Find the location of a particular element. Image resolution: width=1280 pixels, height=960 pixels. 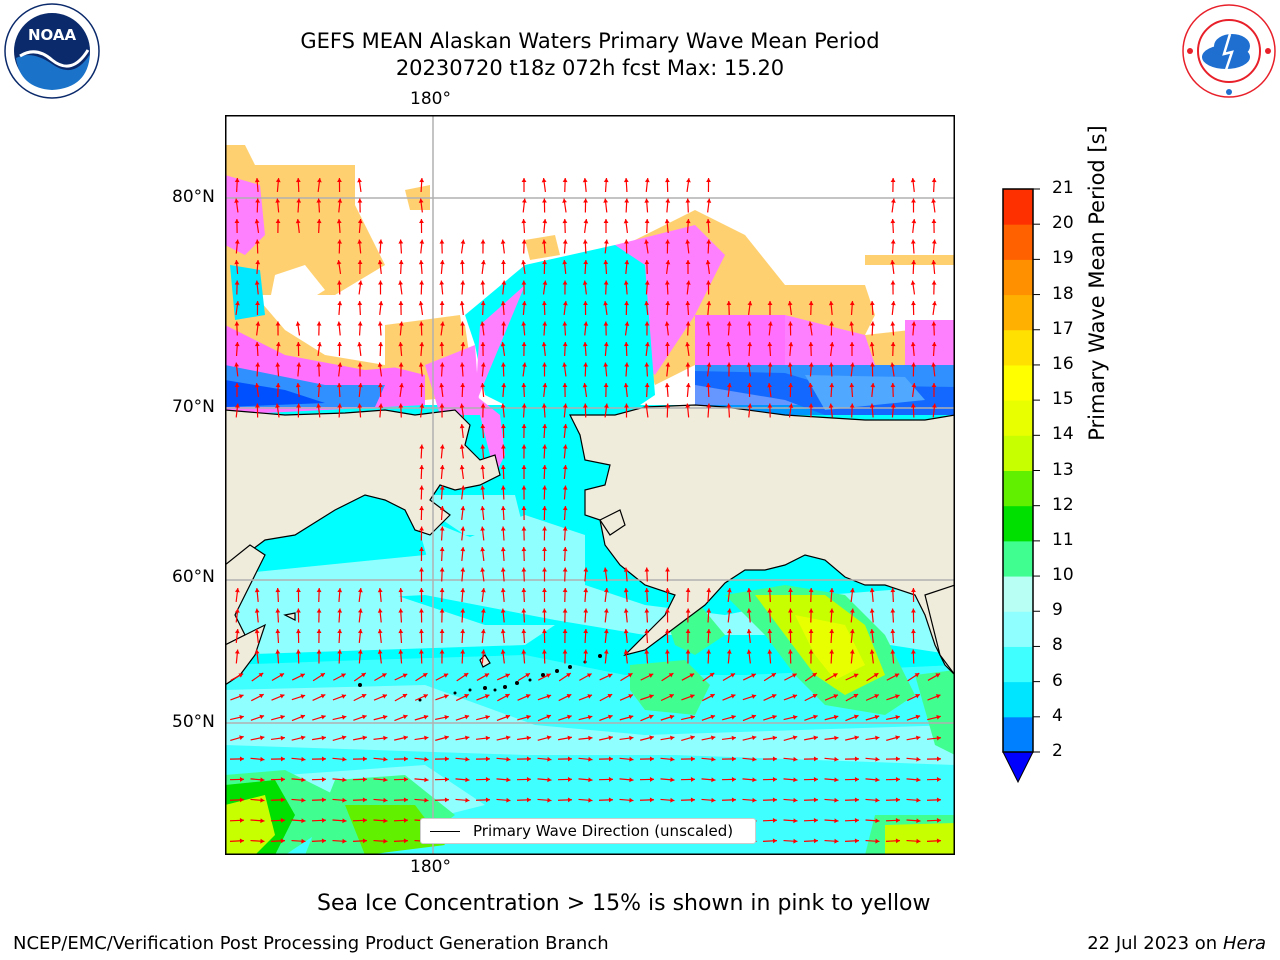

colorbar-tick-label: 21 is located at coordinates (1063, 188).